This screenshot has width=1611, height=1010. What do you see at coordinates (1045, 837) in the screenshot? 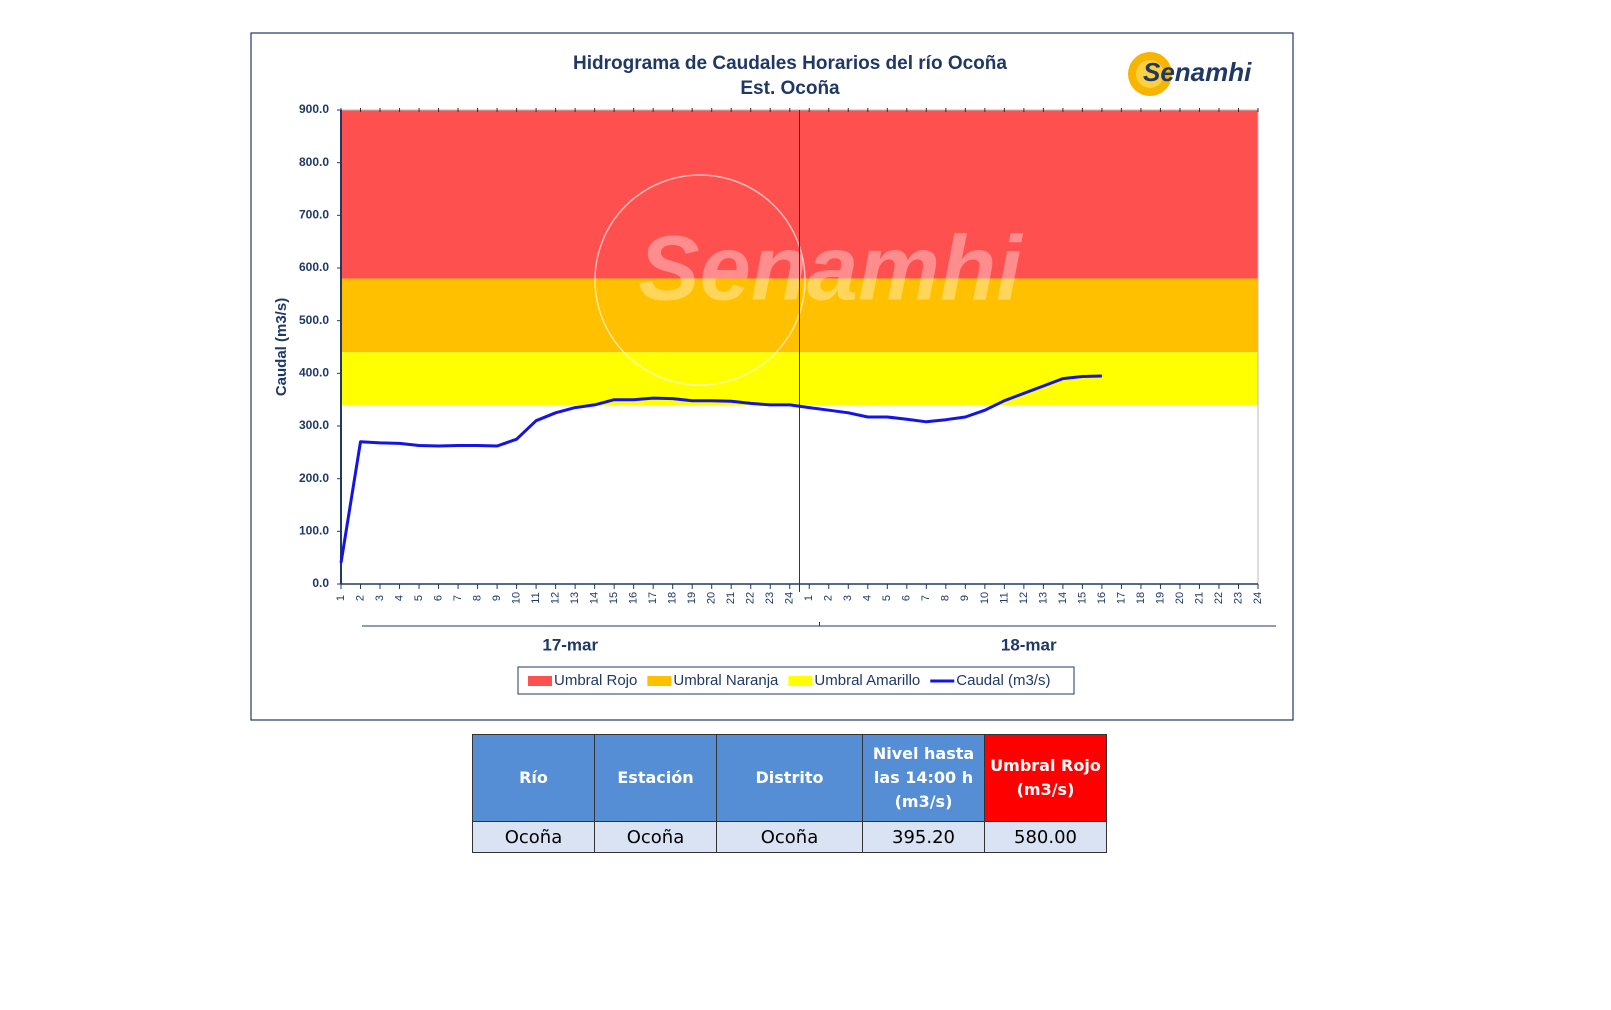
I see `cell: 580.00` at bounding box center [1045, 837].